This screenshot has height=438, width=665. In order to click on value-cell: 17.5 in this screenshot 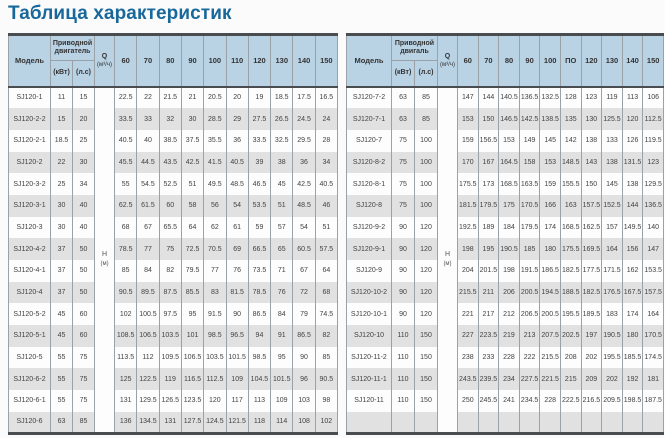, I will do `click(304, 97)`.